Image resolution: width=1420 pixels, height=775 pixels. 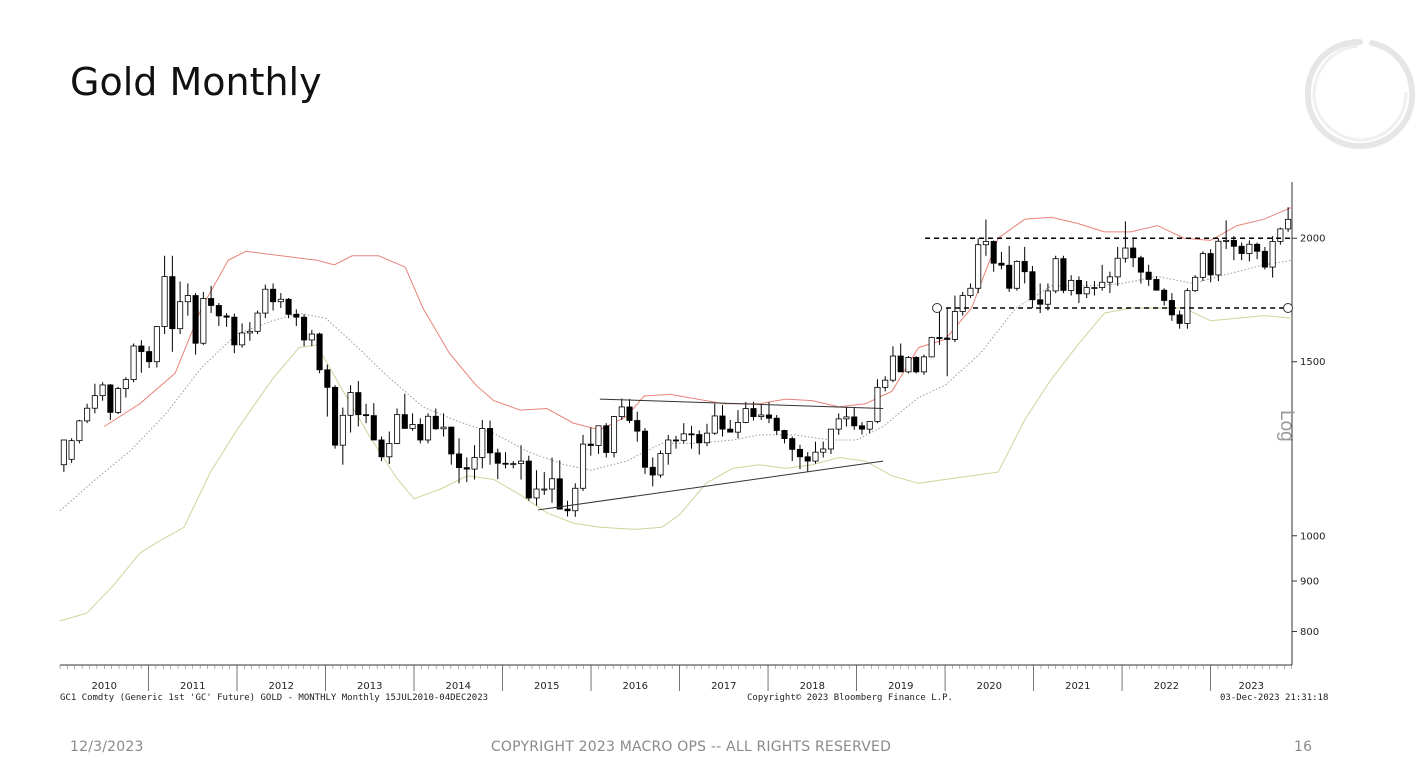 What do you see at coordinates (1077, 686) in the screenshot?
I see `x-tick-label: 2021` at bounding box center [1077, 686].